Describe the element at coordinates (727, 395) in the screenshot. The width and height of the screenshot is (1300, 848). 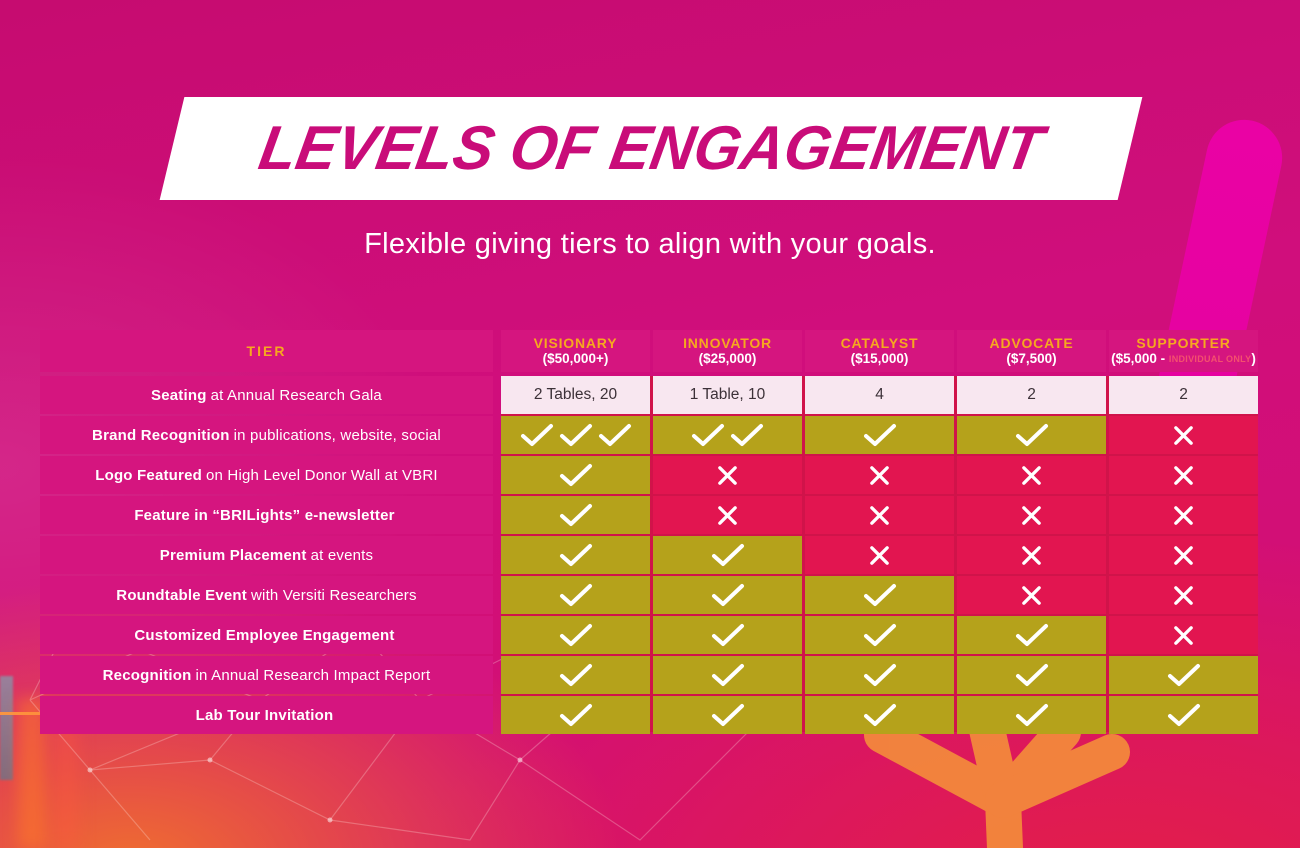
I see `value-cell: 1 Table, 10` at that location.